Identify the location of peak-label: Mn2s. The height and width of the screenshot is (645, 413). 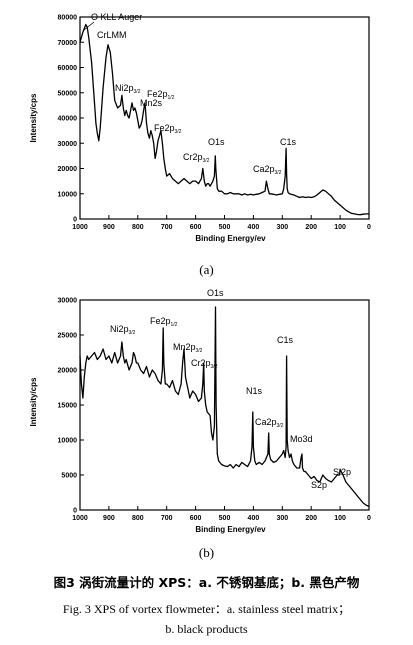
(151, 103).